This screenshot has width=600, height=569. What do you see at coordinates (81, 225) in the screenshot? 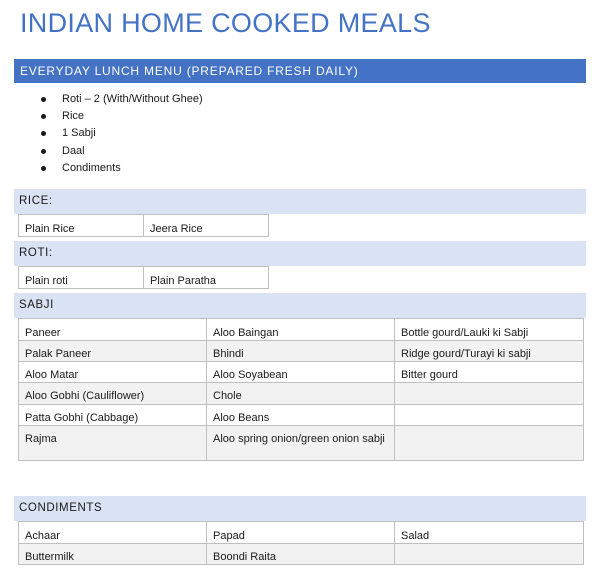
I see `table-cell: Plain Rice` at bounding box center [81, 225].